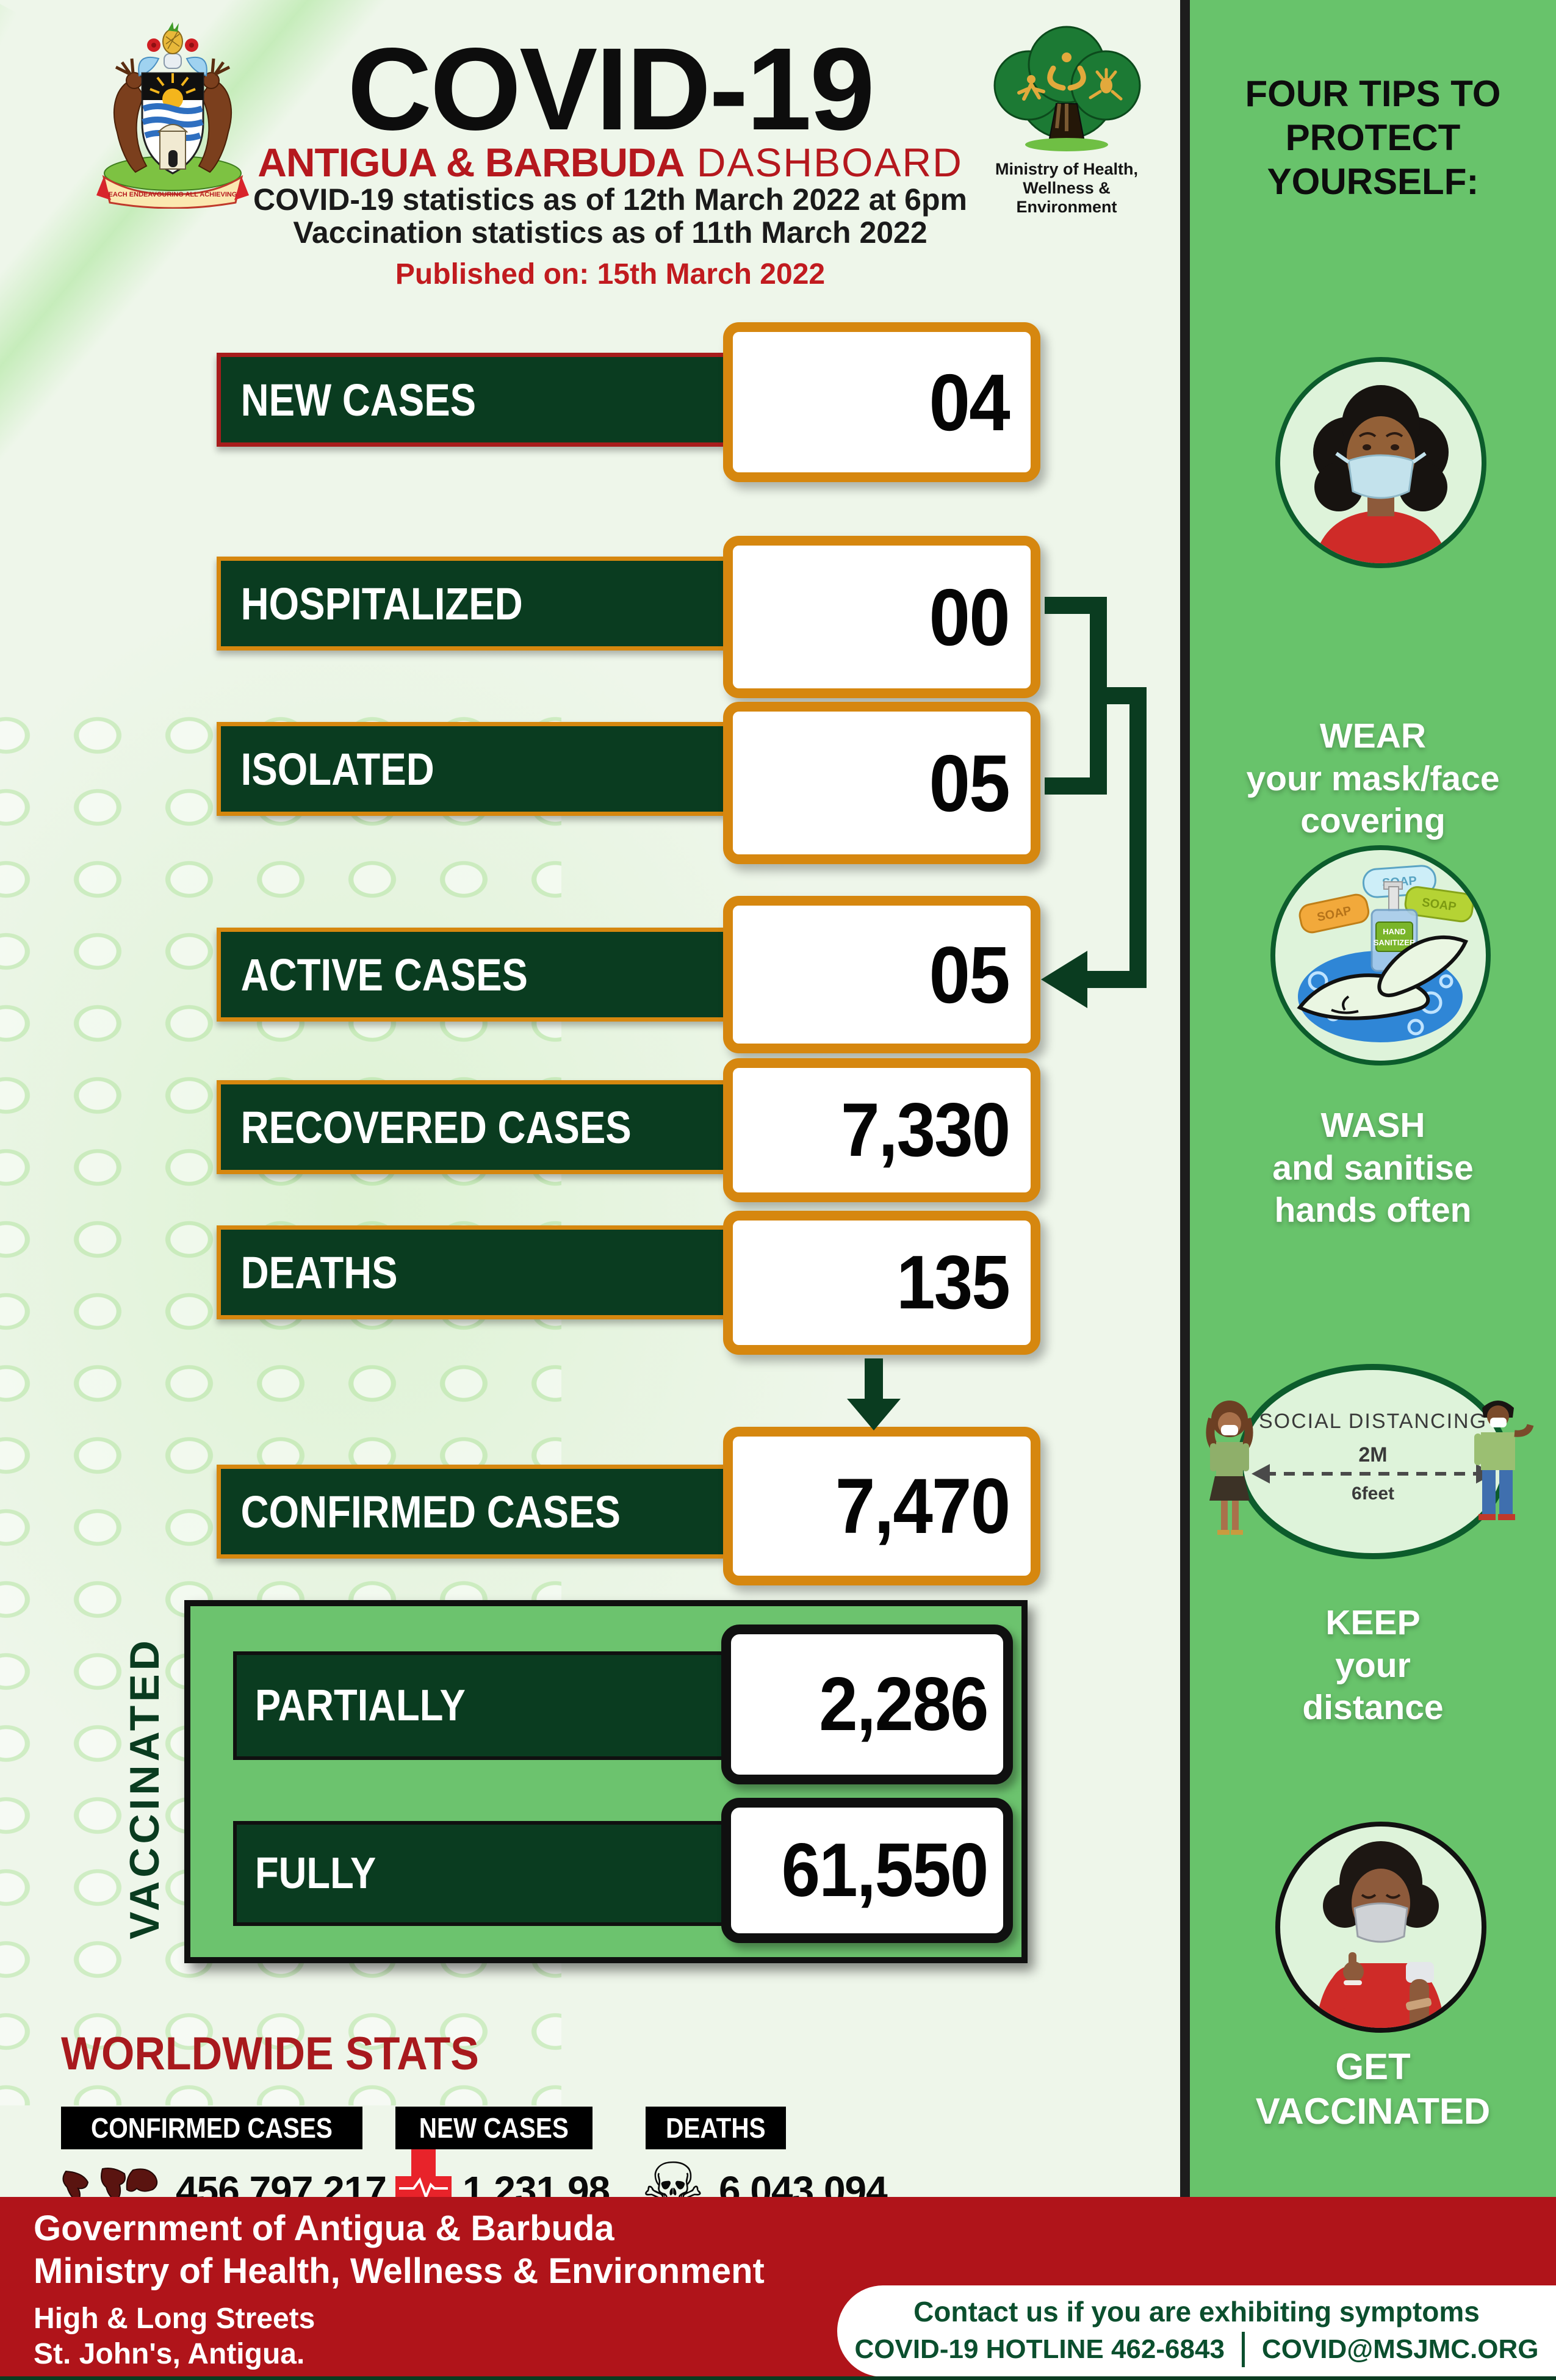 This screenshot has width=1556, height=2380. What do you see at coordinates (169, 2354) in the screenshot?
I see `footer-city-line: St. John's, Antigua.` at bounding box center [169, 2354].